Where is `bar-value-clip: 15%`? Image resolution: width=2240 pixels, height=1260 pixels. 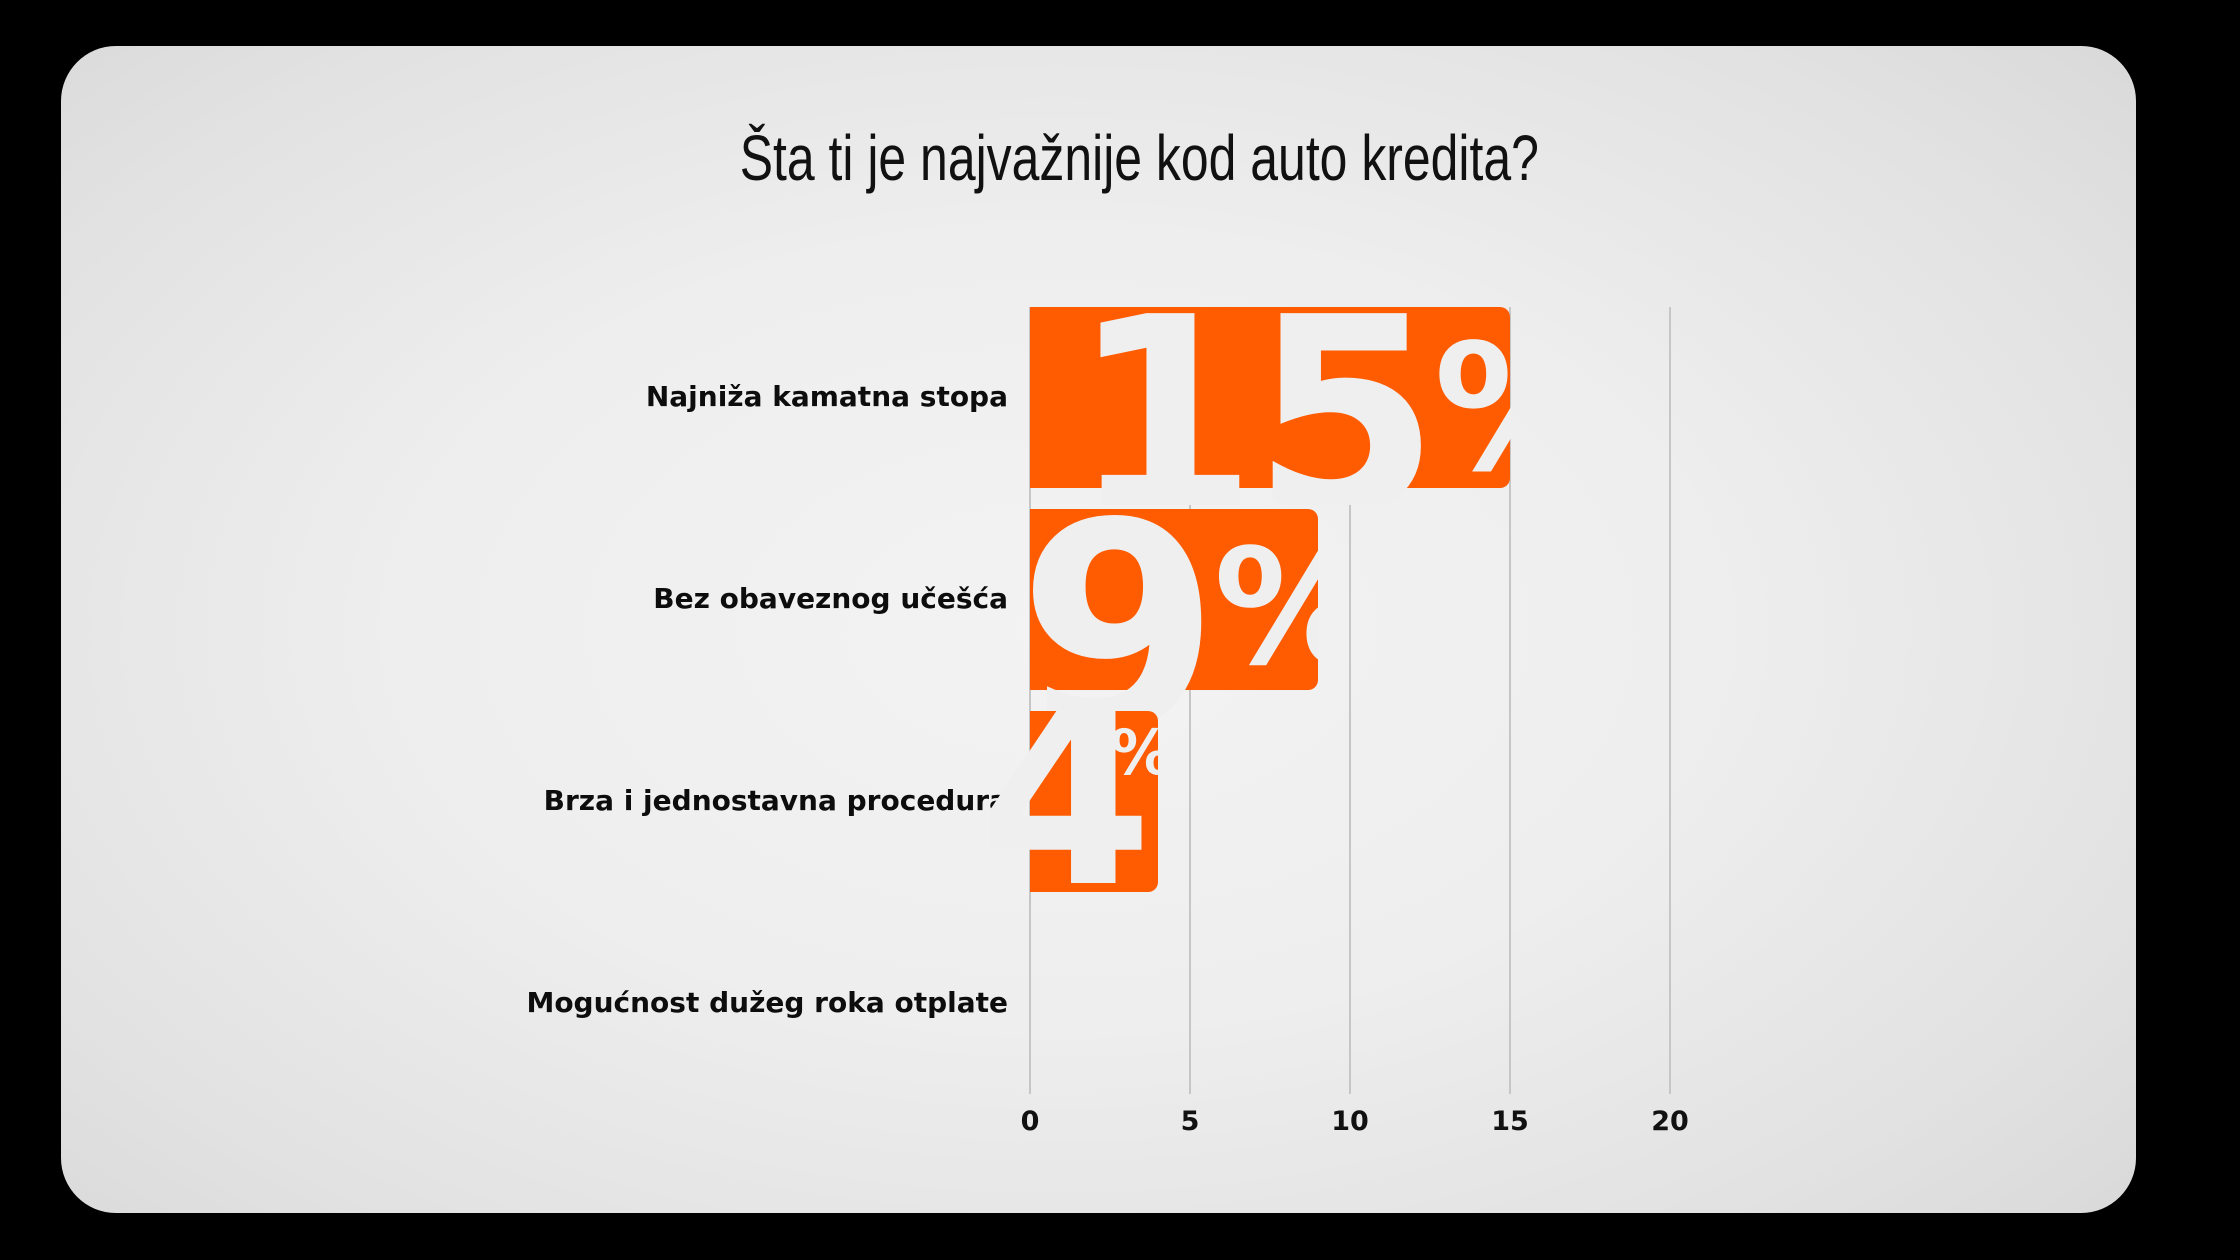
bar-value-clip: 15% is located at coordinates (1255, 397).